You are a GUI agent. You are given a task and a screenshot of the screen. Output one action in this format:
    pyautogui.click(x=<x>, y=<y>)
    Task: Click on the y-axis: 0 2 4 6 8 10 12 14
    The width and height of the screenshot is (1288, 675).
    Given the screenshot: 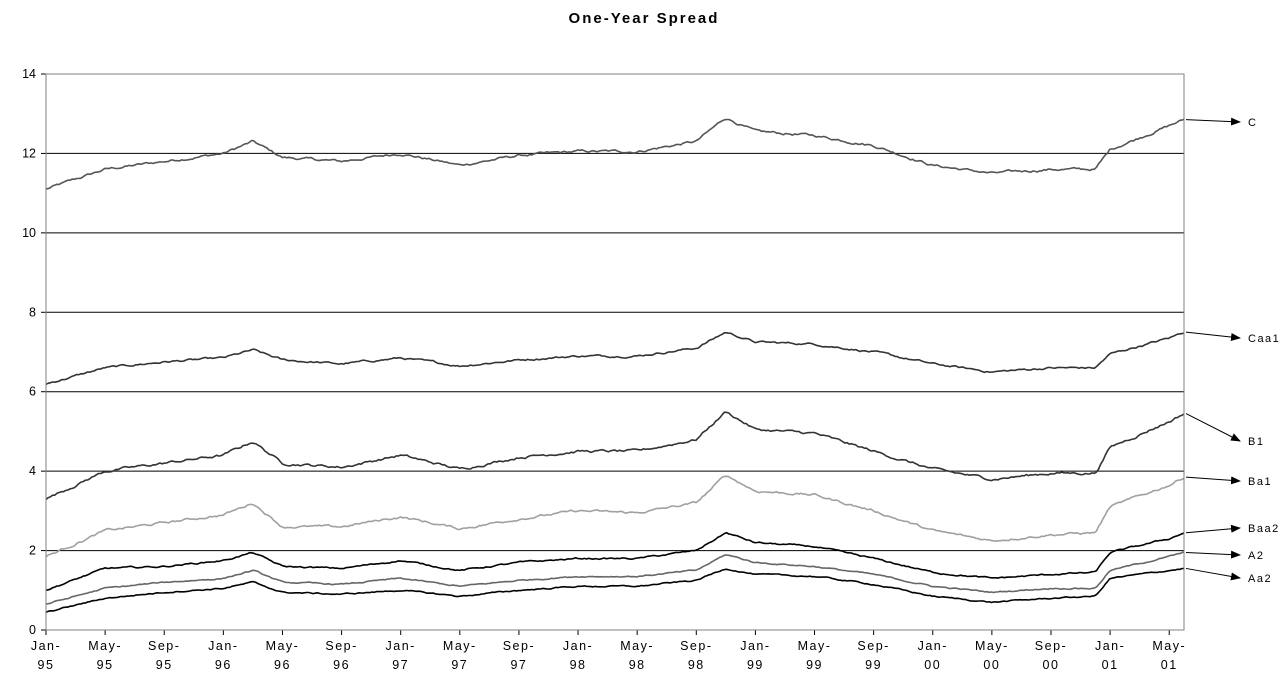 What is the action you would take?
    pyautogui.click(x=34, y=352)
    